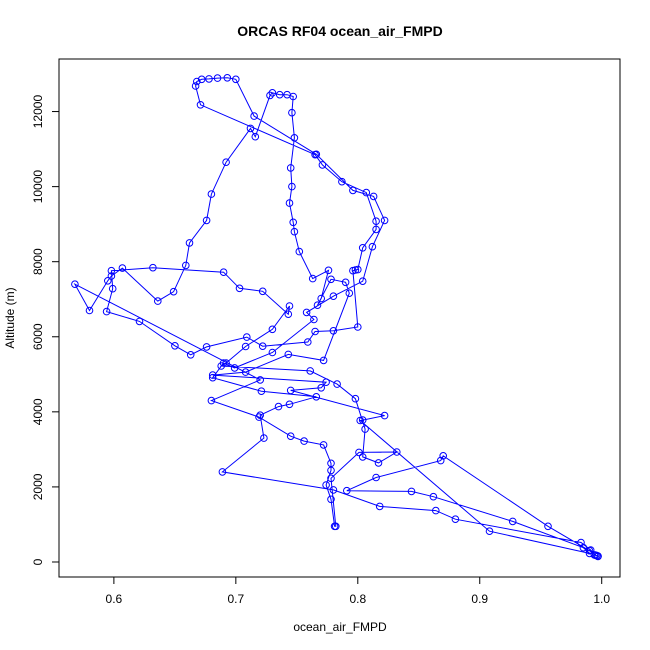  I want to click on x-tick-label: 0.9, so click(479, 599).